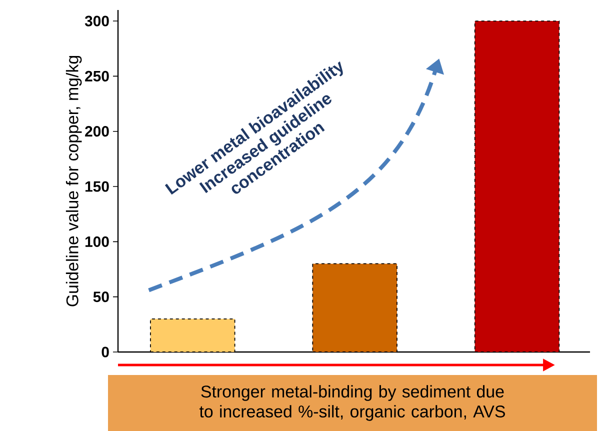 This screenshot has width=603, height=431. Describe the element at coordinates (105, 352) in the screenshot. I see `y-tick-label: 0` at that location.